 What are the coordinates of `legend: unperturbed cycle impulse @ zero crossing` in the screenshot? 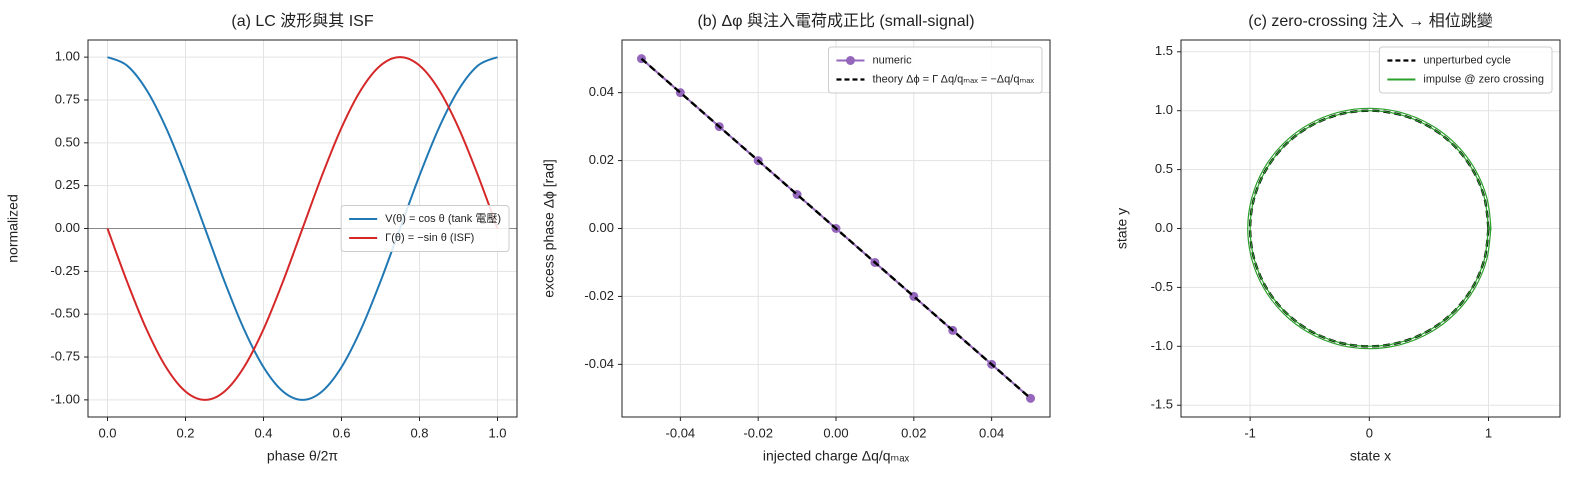 It's located at (1465, 70).